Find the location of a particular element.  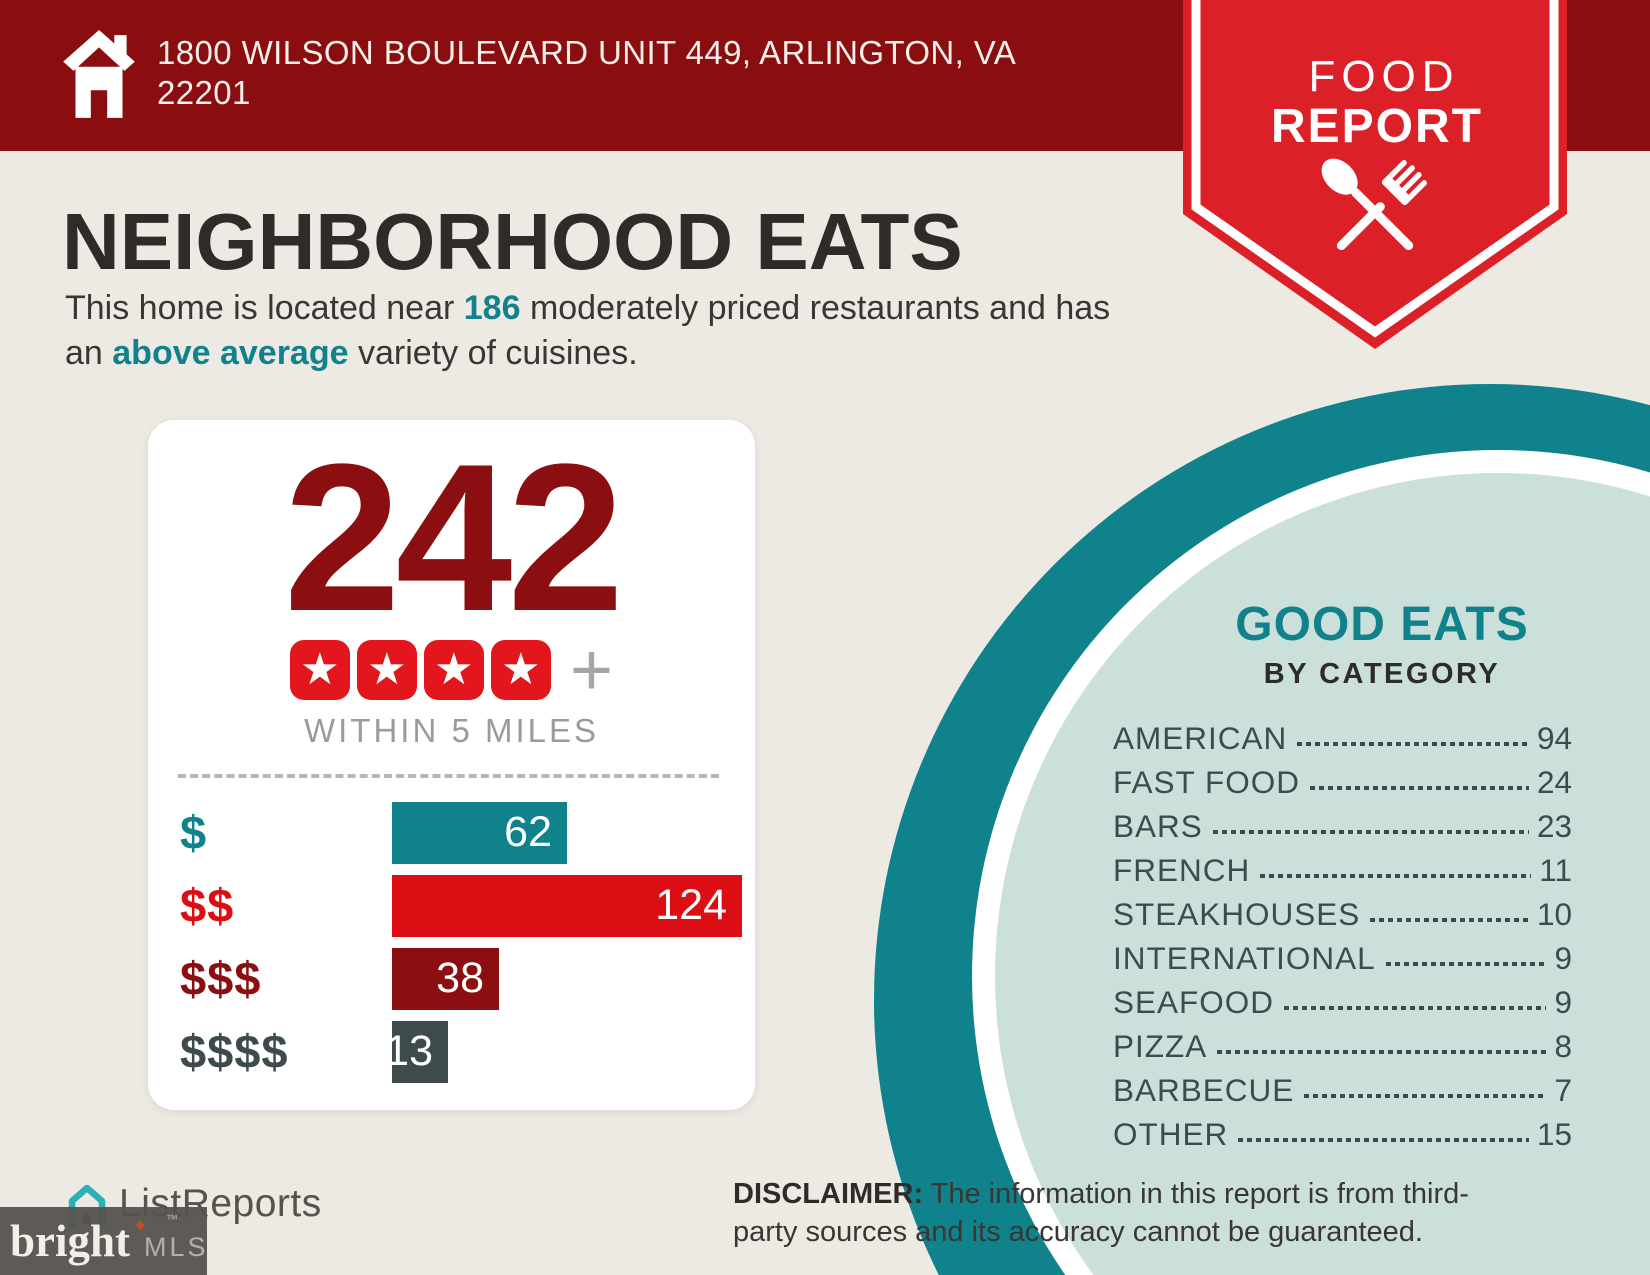

dashed-divider is located at coordinates (448, 775).